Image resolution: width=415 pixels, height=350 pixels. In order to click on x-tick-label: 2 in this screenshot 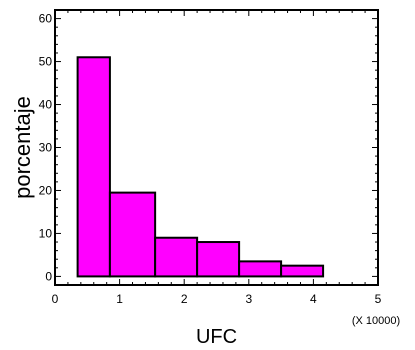, I will do `click(184, 299)`.